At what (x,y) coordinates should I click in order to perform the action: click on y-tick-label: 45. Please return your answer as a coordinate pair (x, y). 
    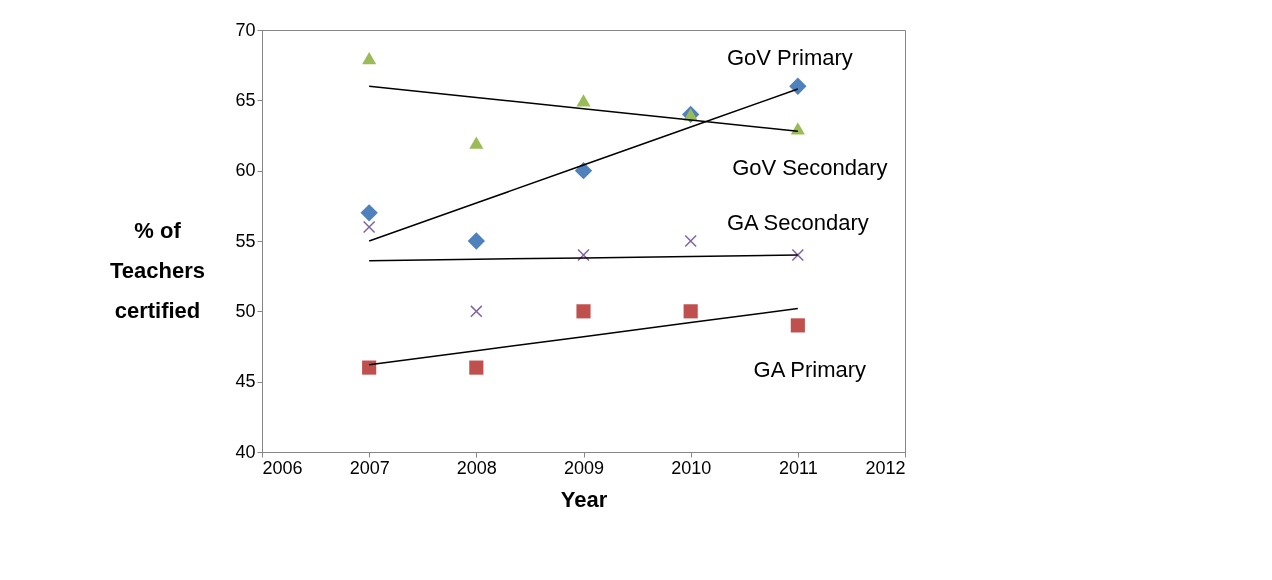
    Looking at the image, I should click on (245, 381).